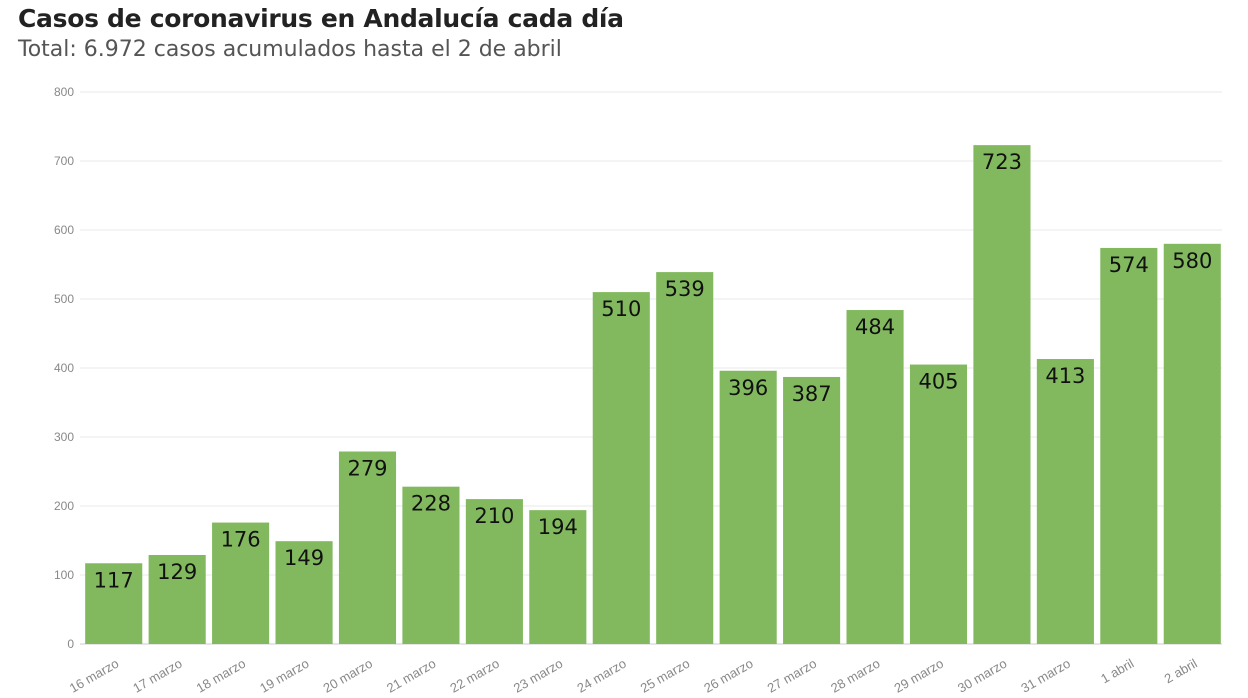 The width and height of the screenshot is (1248, 698). What do you see at coordinates (177, 572) in the screenshot?
I see `bar-value-label: 129` at bounding box center [177, 572].